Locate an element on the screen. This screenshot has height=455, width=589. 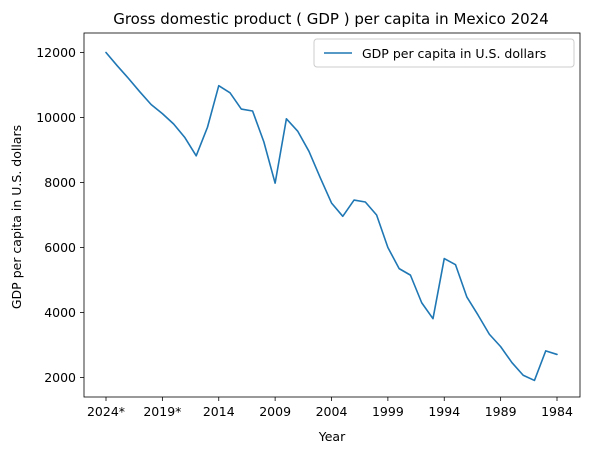
y-tick-label: 2000 is located at coordinates (60, 377).